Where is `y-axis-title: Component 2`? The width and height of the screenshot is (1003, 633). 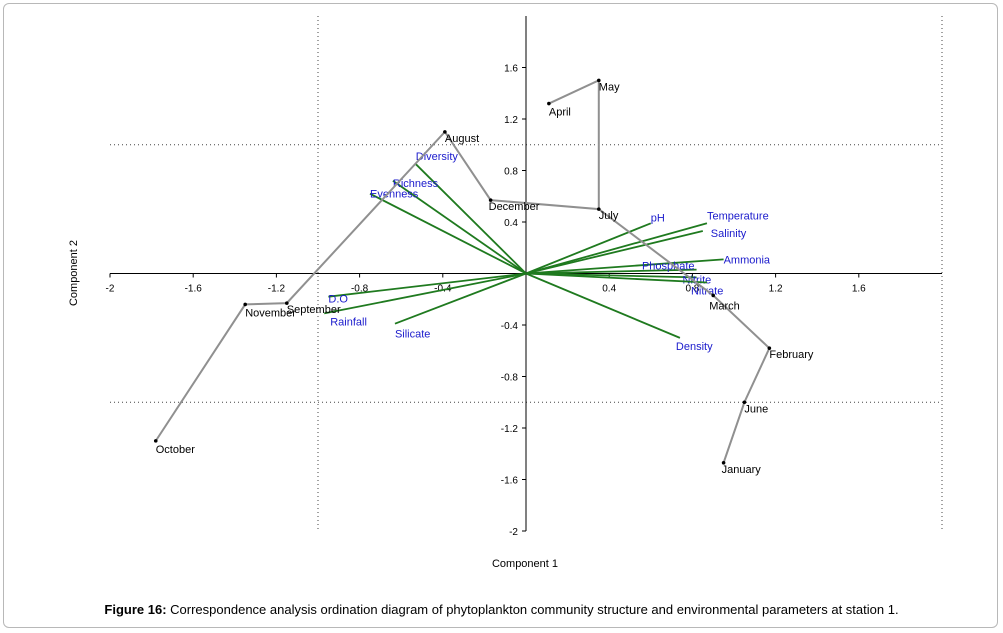 y-axis-title: Component 2 is located at coordinates (74, 273).